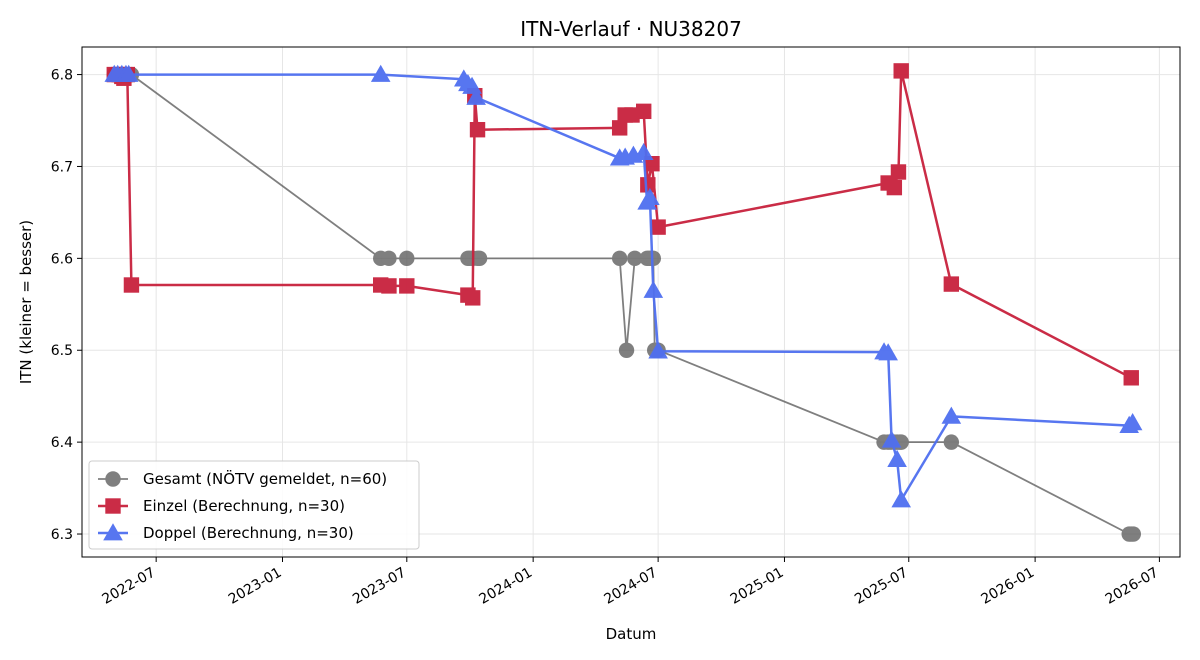  I want to click on y-axis-ticks: 6.3 6.4 6.5 6.6 6.7 6.8, so click(66, 305).